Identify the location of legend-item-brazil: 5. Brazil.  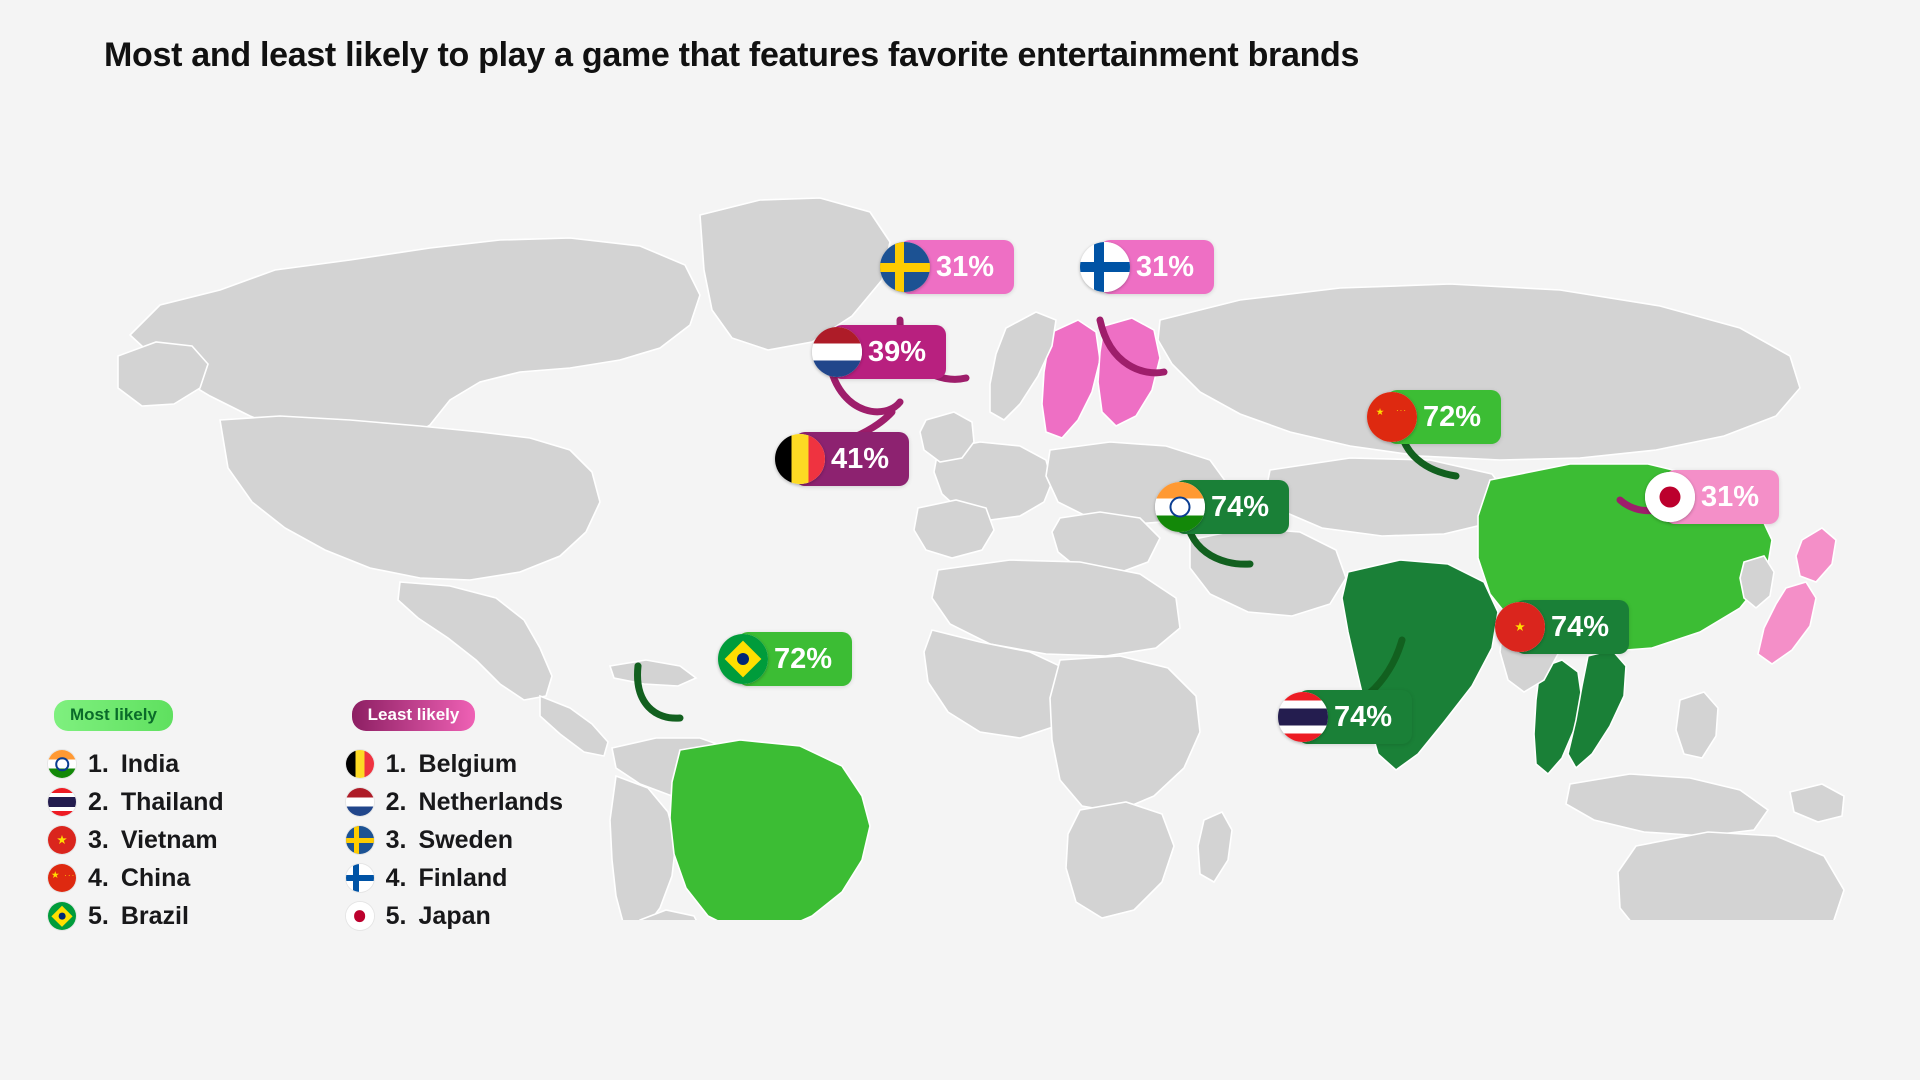
(136, 916).